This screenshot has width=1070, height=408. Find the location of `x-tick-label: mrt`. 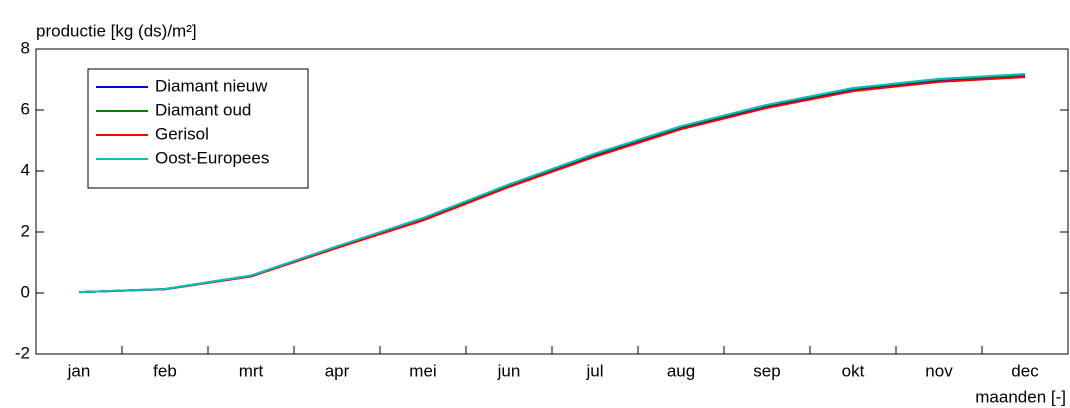

x-tick-label: mrt is located at coordinates (251, 370).